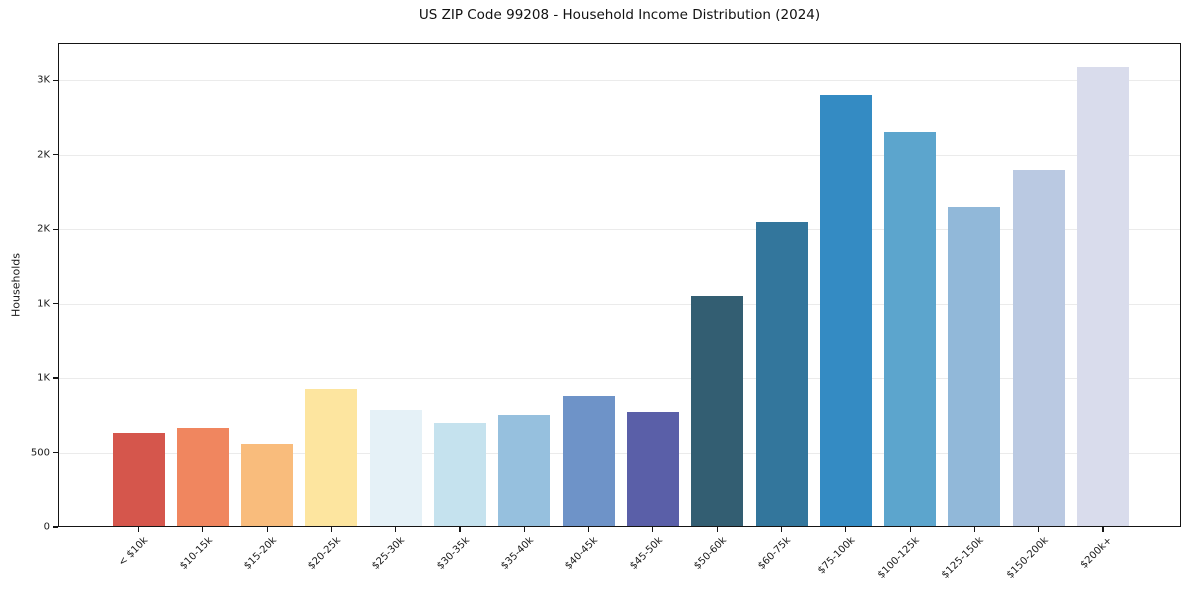  What do you see at coordinates (710, 553) in the screenshot?
I see `x-tick-label: $50-60k` at bounding box center [710, 553].